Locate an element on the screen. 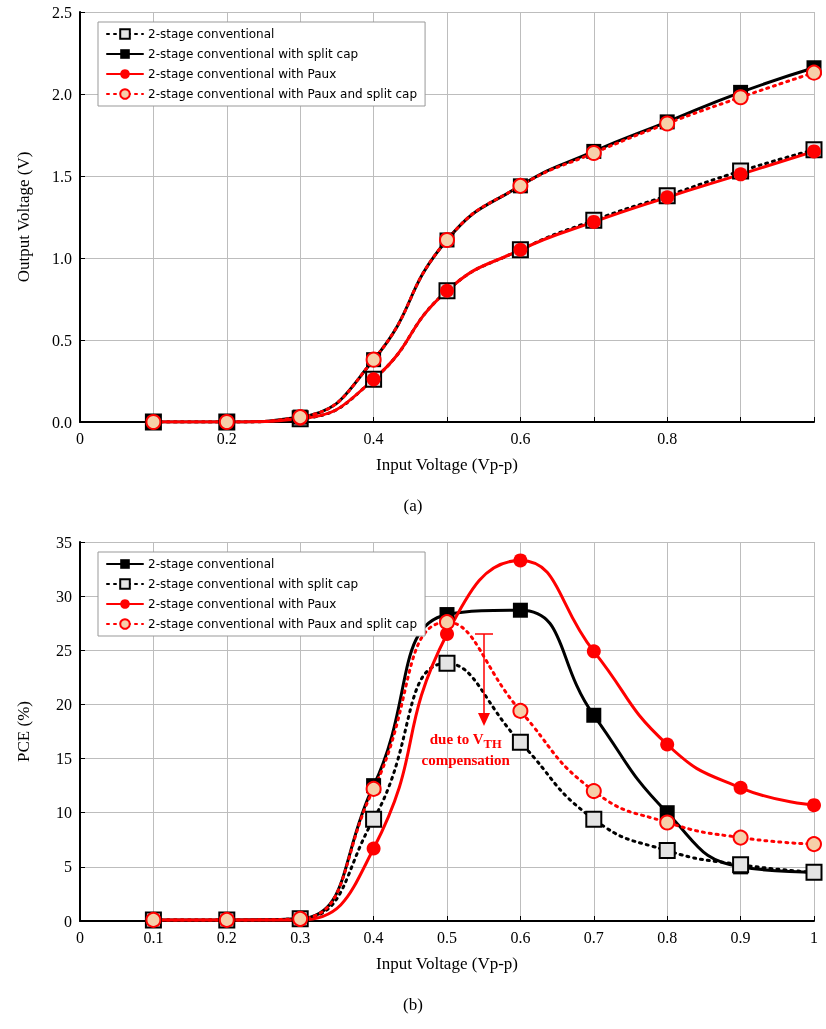 The image size is (826, 1029). y-axis-title: PCE (%) is located at coordinates (23, 731).